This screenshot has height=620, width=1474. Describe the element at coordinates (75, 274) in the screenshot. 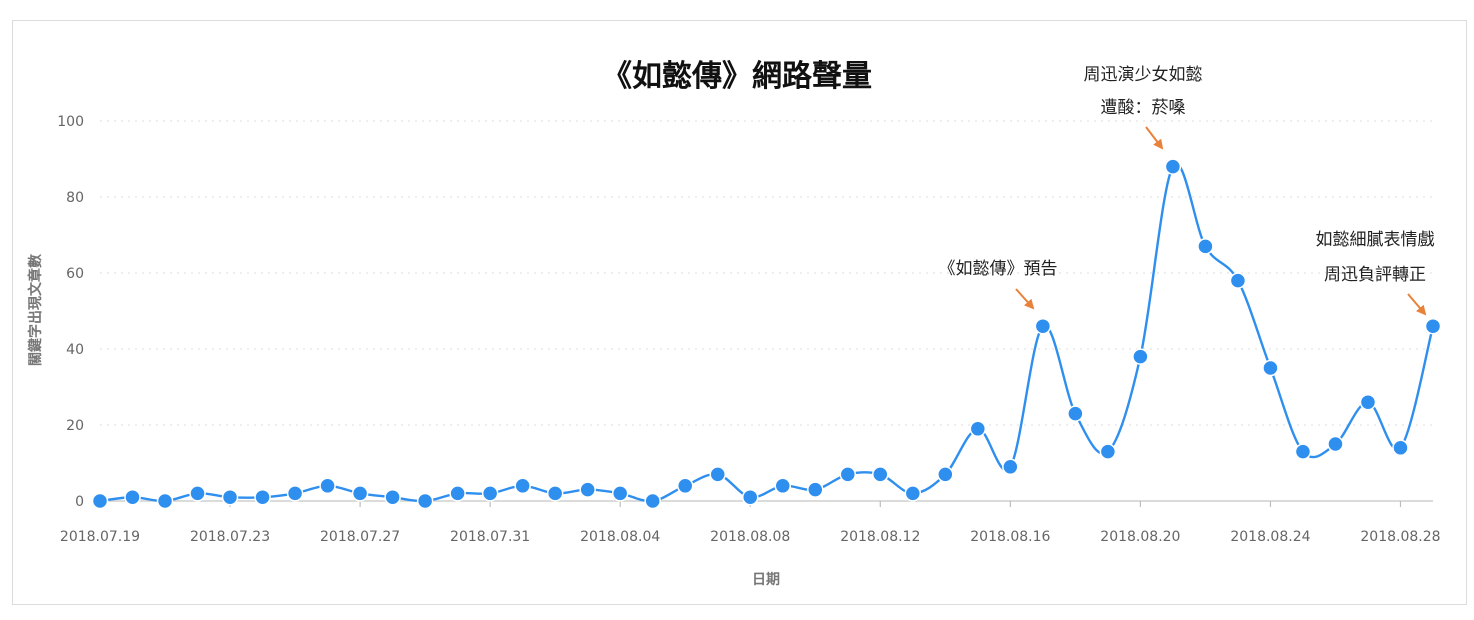

I see `y-tick-label: 60` at that location.